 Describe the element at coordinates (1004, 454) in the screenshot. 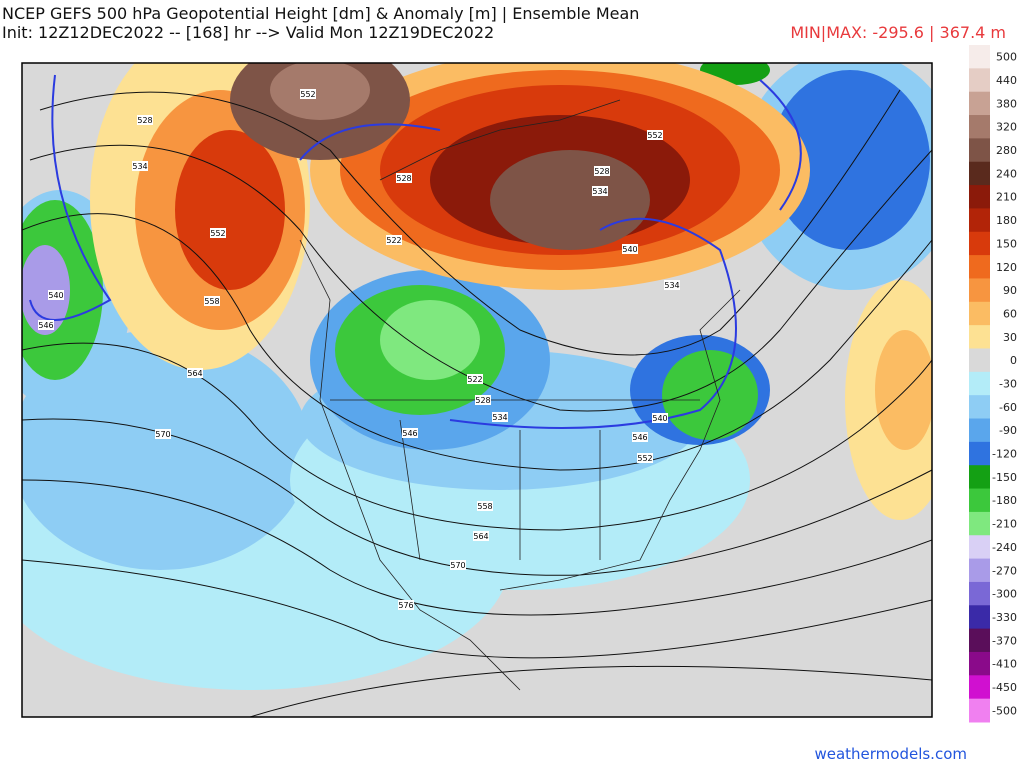

I see `colorbar-label: -120` at that location.